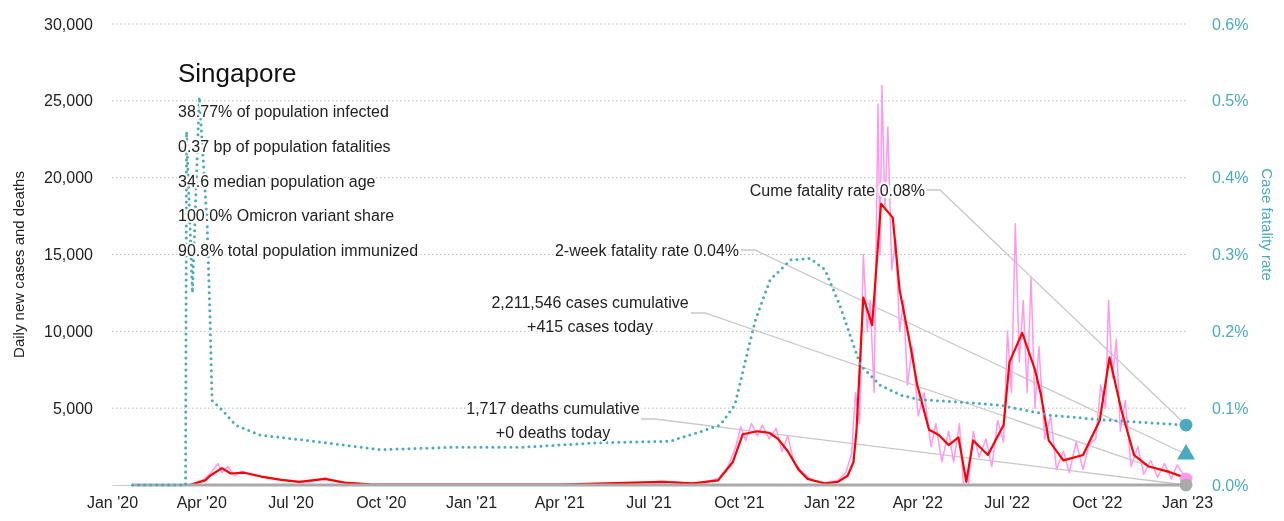 Image resolution: width=1284 pixels, height=521 pixels. What do you see at coordinates (553, 420) in the screenshot?
I see `annotation: 1,717 deaths cumulative +0 deaths today` at bounding box center [553, 420].